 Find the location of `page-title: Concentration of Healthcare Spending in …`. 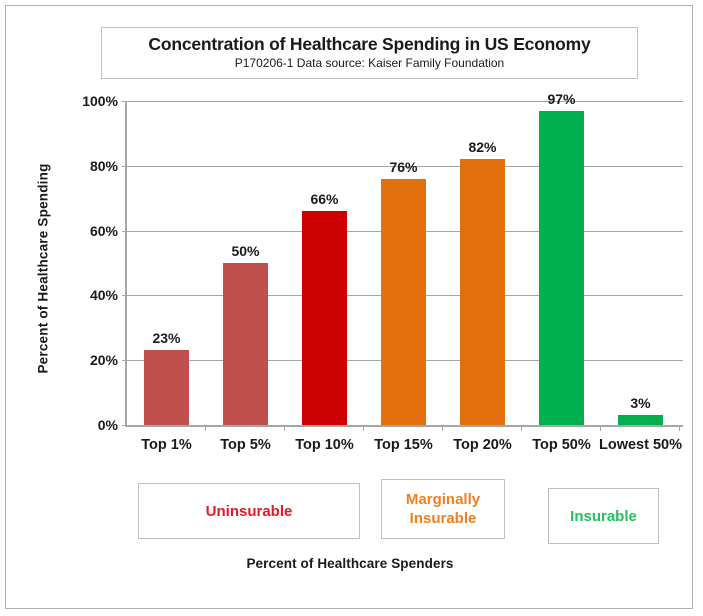

page-title: Concentration of Healthcare Spending in … is located at coordinates (369, 44).